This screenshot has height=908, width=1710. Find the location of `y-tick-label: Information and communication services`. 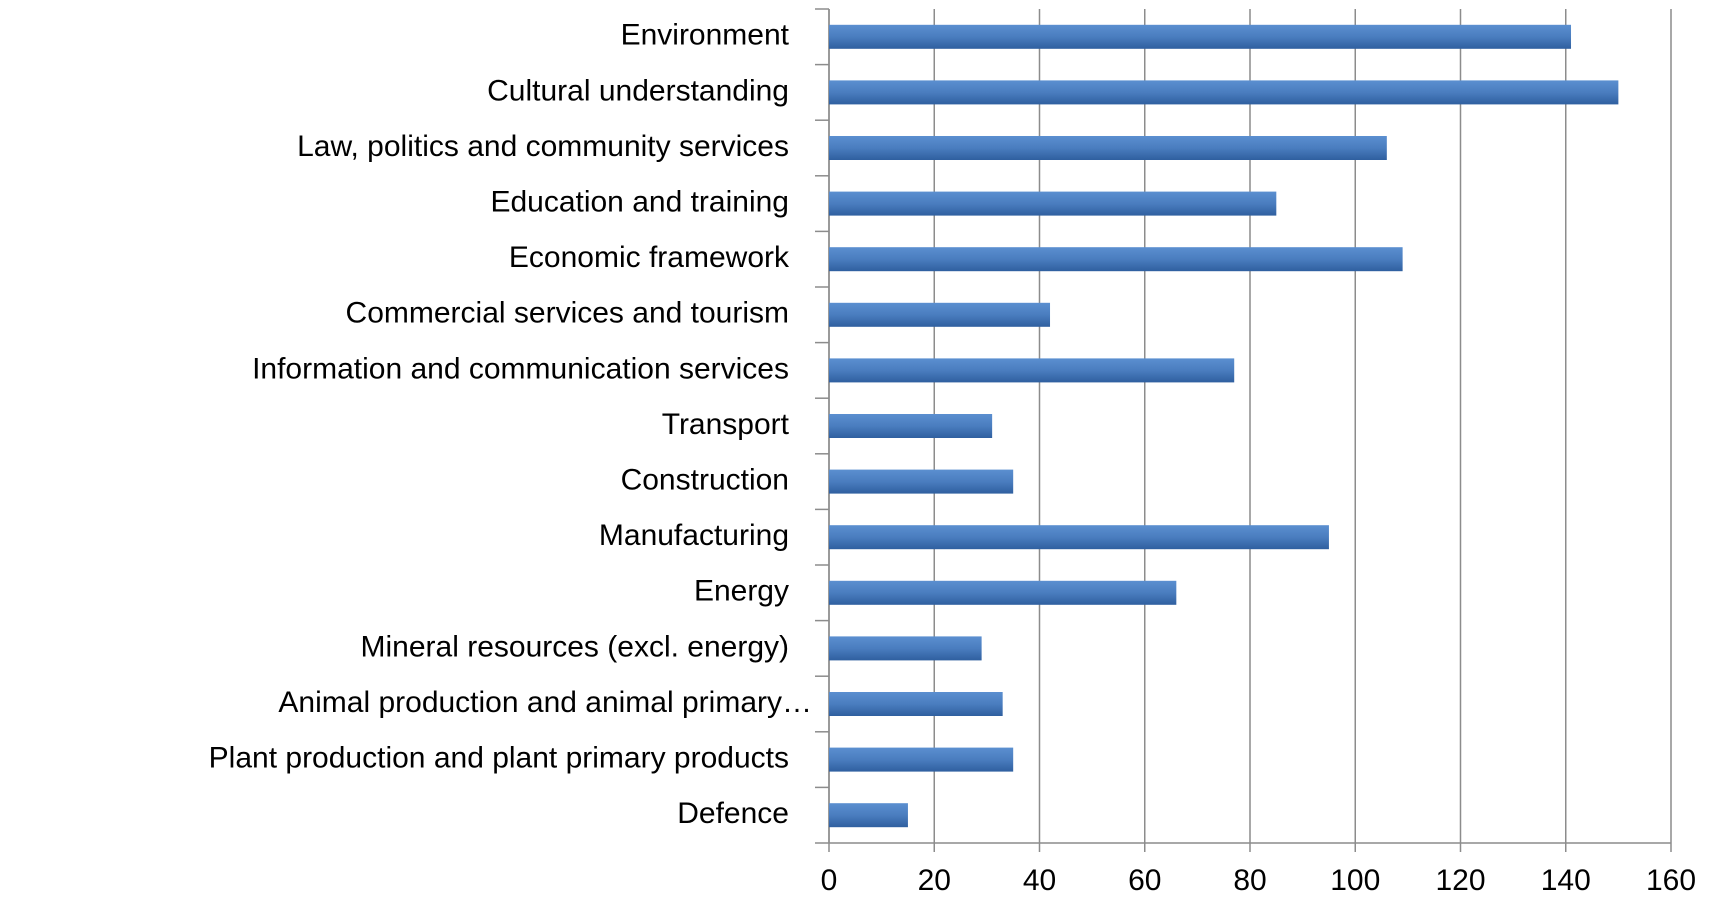

y-tick-label: Information and communication services is located at coordinates (520, 368).